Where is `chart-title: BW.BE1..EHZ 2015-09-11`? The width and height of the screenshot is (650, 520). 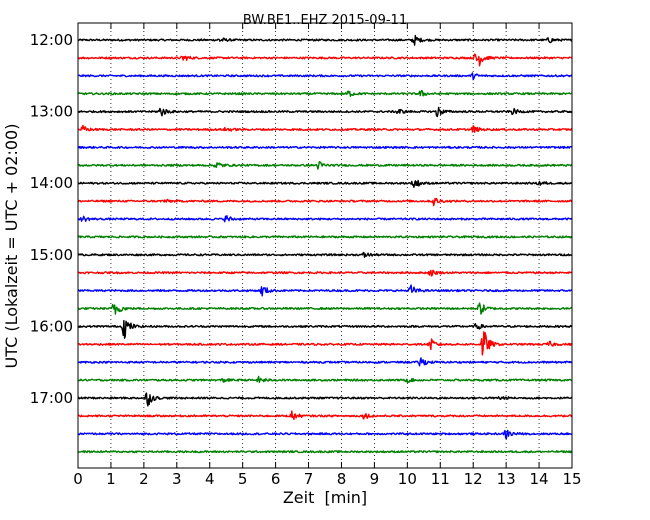
chart-title: BW.BE1..EHZ 2015-09-11 is located at coordinates (325, 20).